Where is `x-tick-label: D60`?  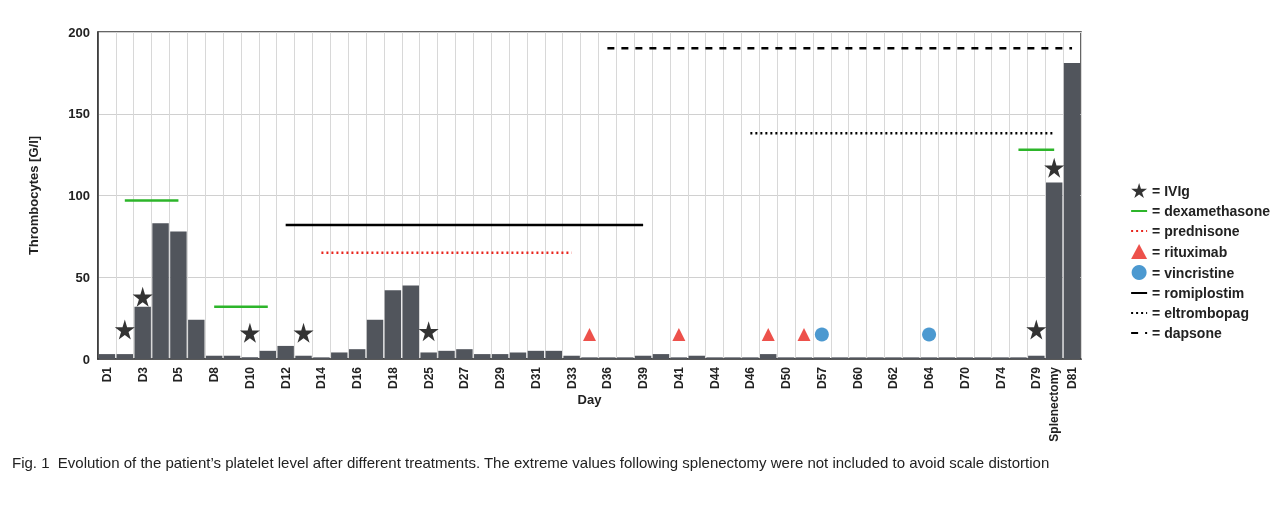 x-tick-label: D60 is located at coordinates (857, 378).